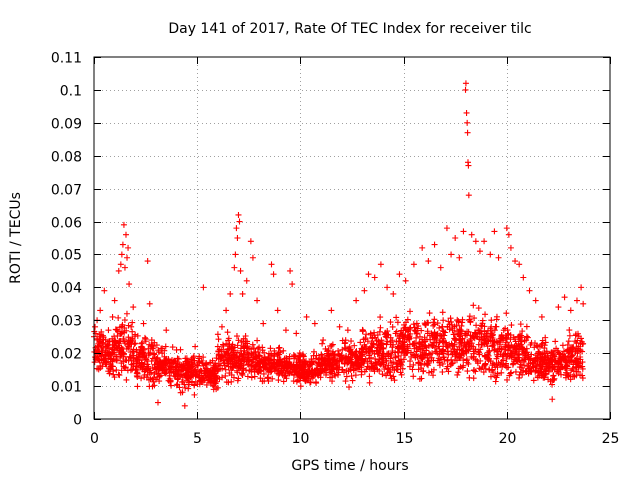 The width and height of the screenshot is (640, 480). Describe the element at coordinates (66, 388) in the screenshot. I see `y-tick-label: 0.01` at that location.